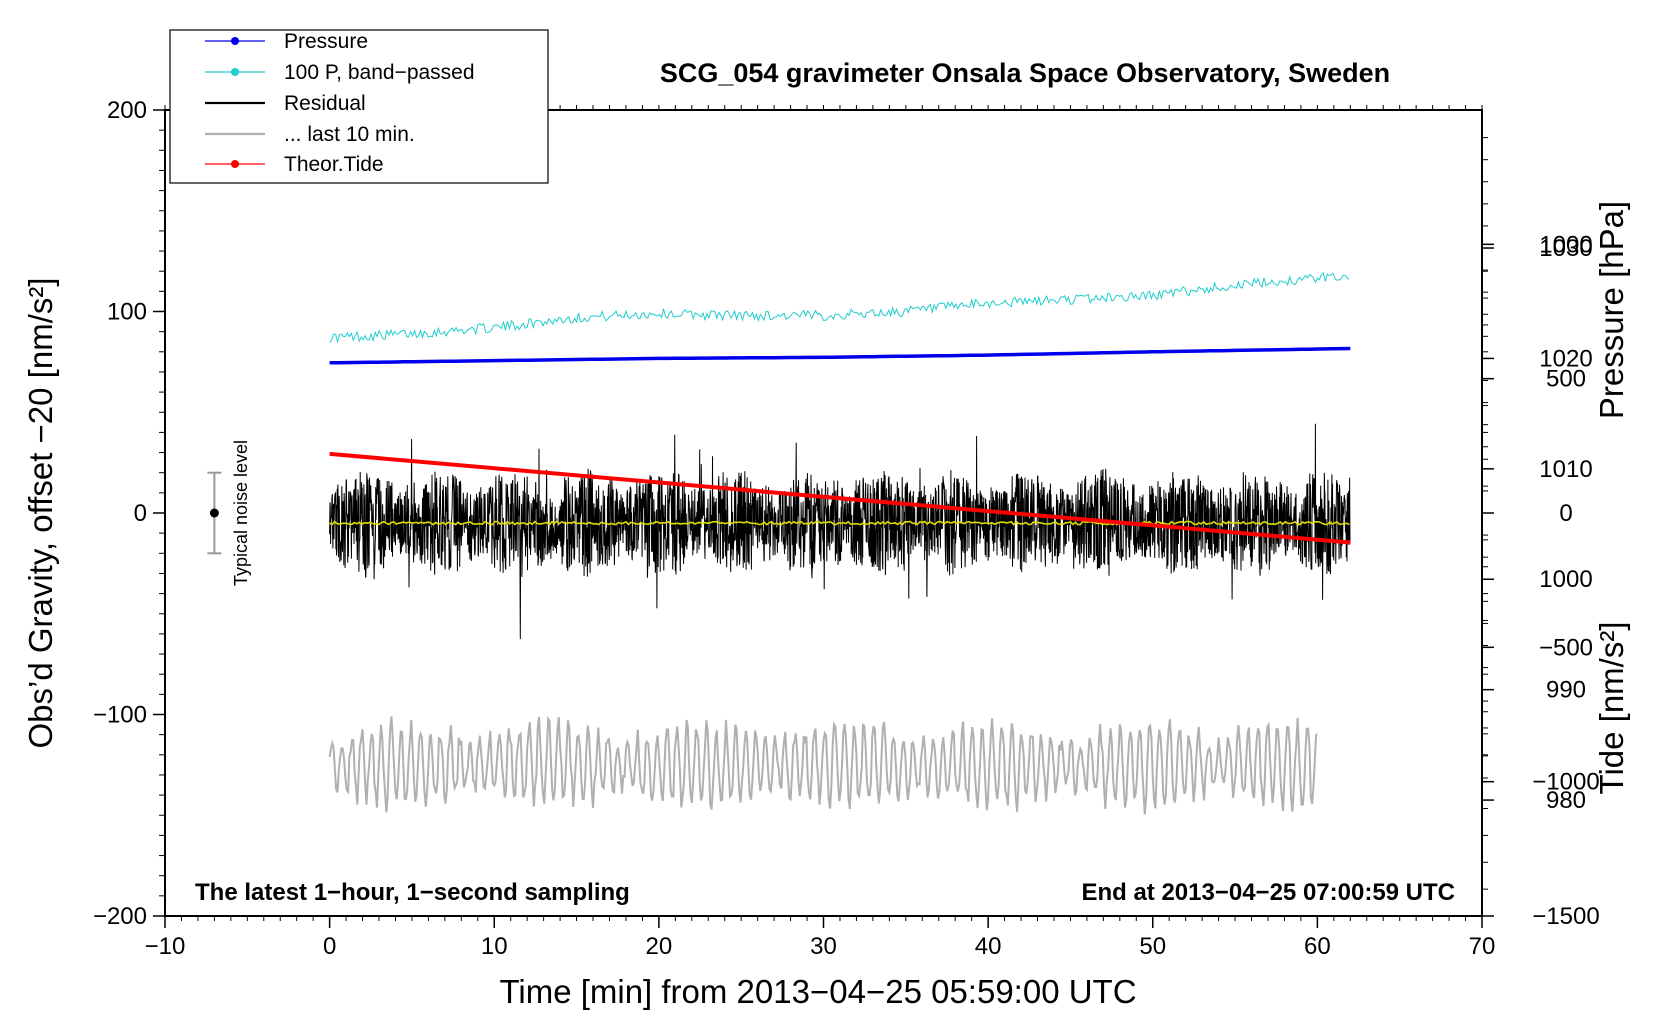  I want to click on series-pressure-line, so click(840, 355).